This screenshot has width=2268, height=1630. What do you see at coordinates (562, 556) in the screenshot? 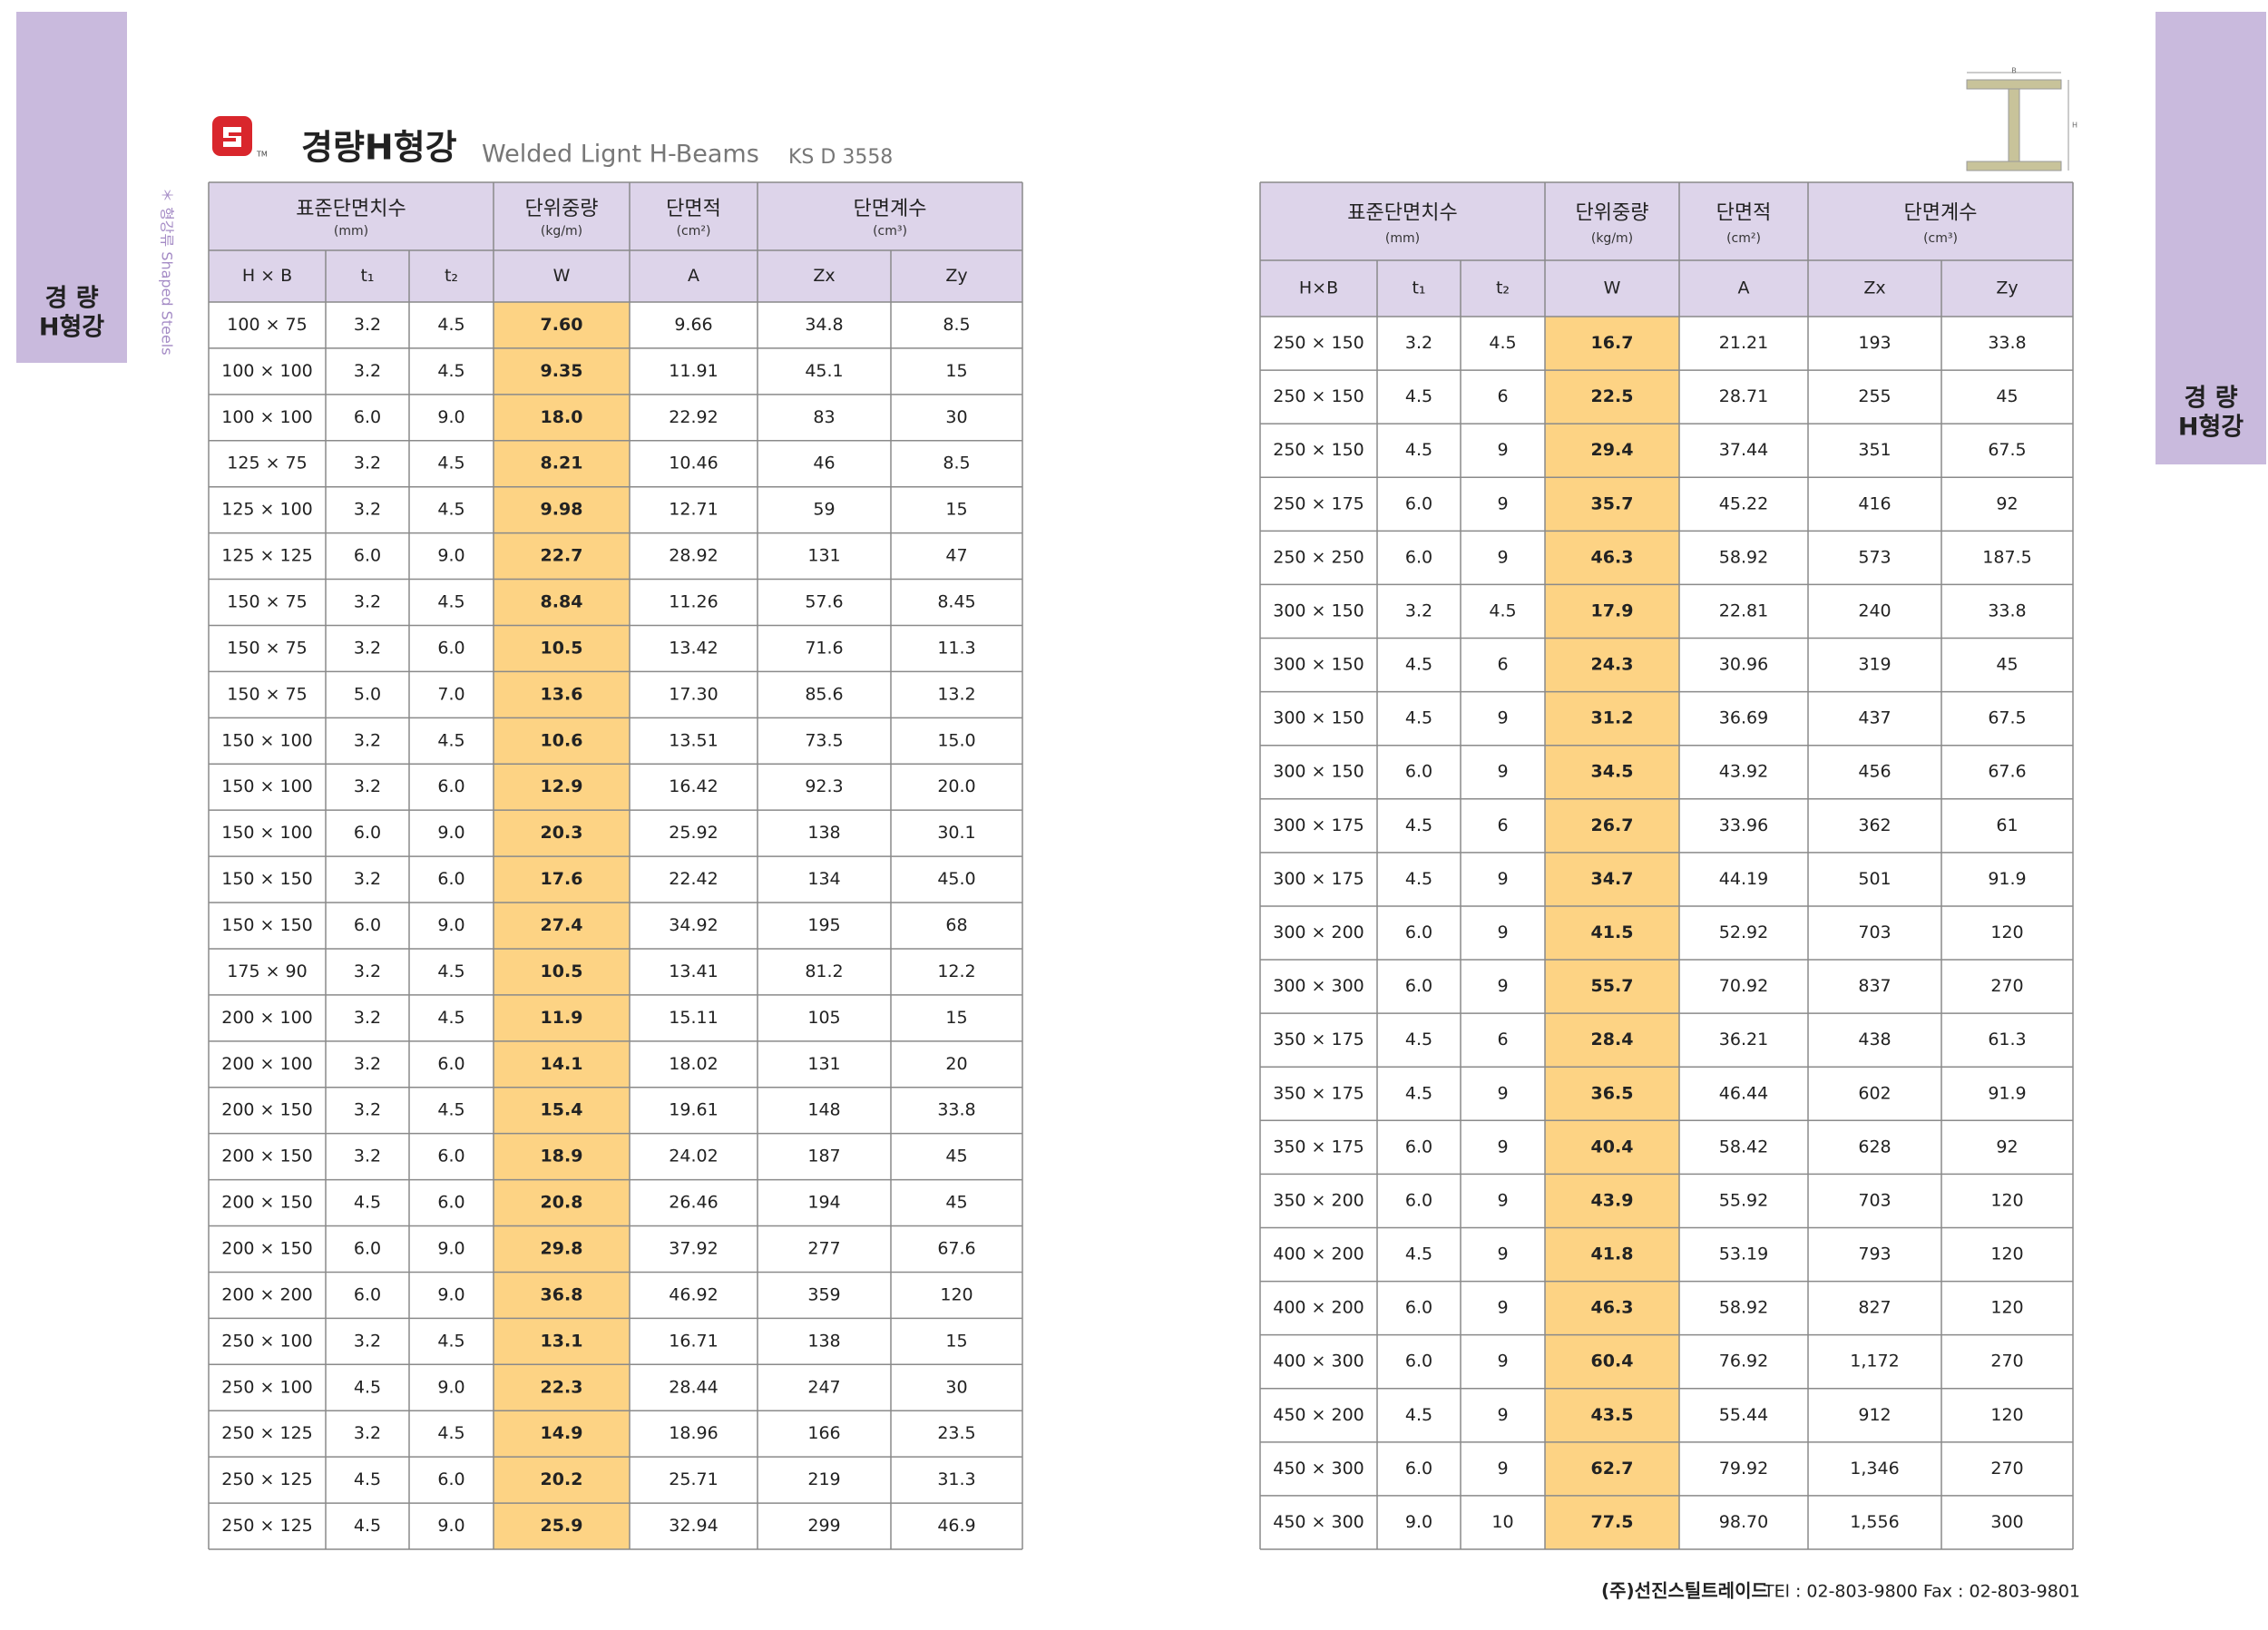
I see `cell: 22.7` at bounding box center [562, 556].